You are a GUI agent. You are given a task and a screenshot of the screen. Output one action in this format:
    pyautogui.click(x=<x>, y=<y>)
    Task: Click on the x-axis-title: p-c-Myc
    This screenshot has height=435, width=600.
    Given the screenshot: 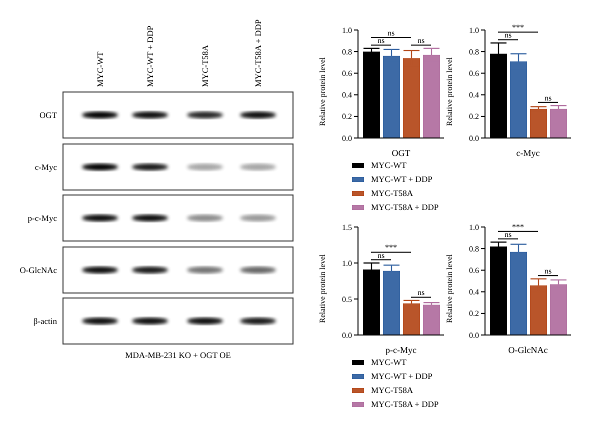 What is the action you would take?
    pyautogui.click(x=401, y=350)
    